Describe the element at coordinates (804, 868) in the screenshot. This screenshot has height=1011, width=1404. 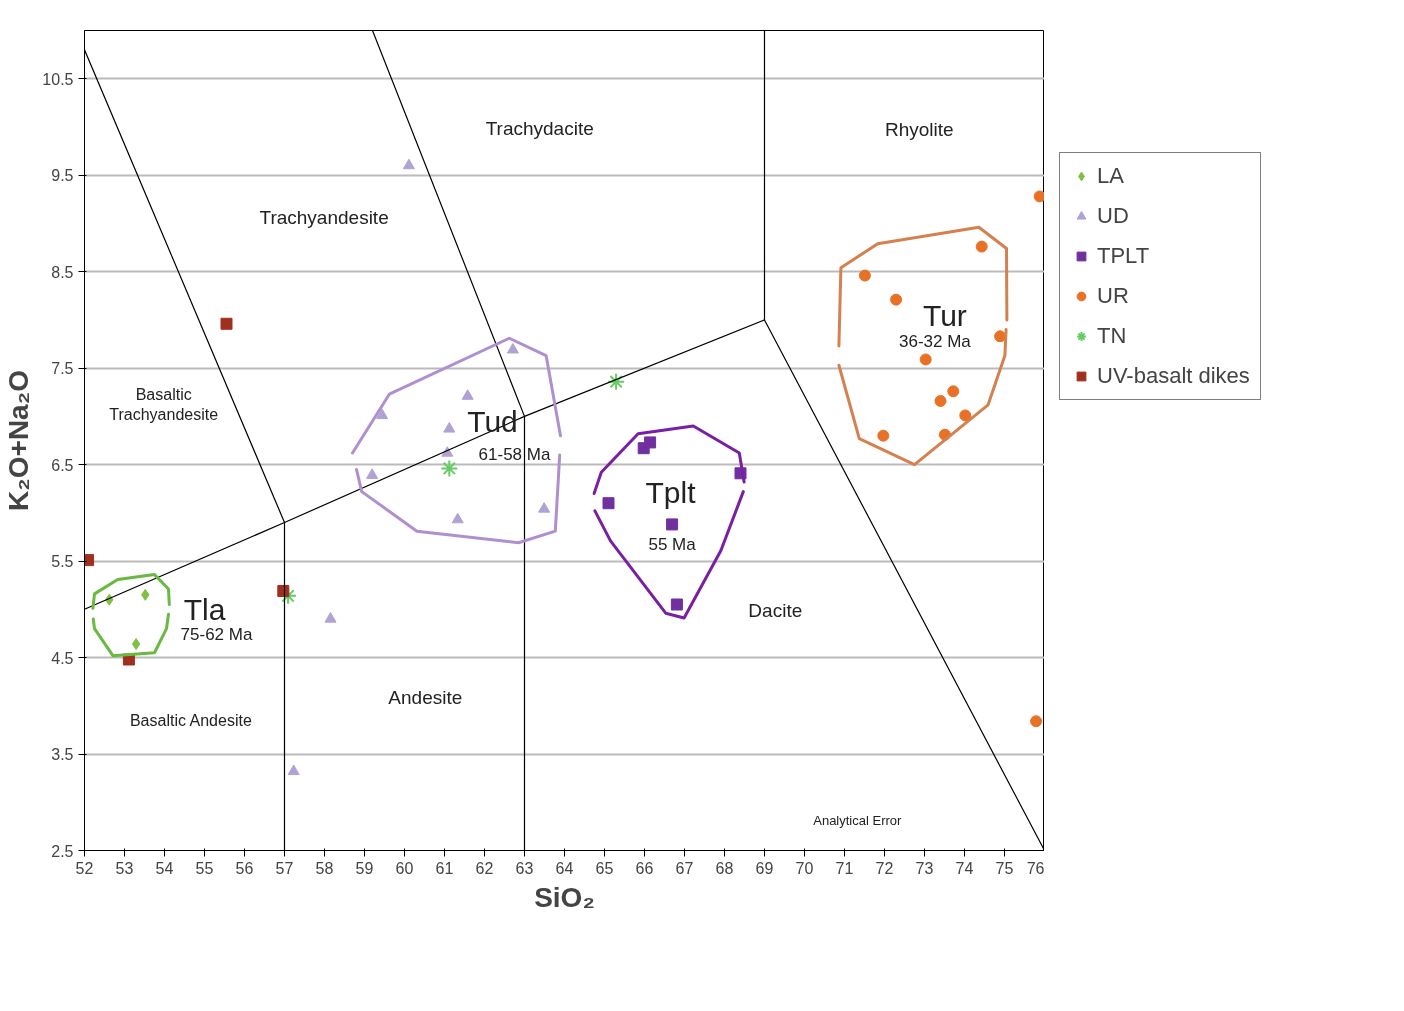
I see `x-tick-label: 70` at that location.